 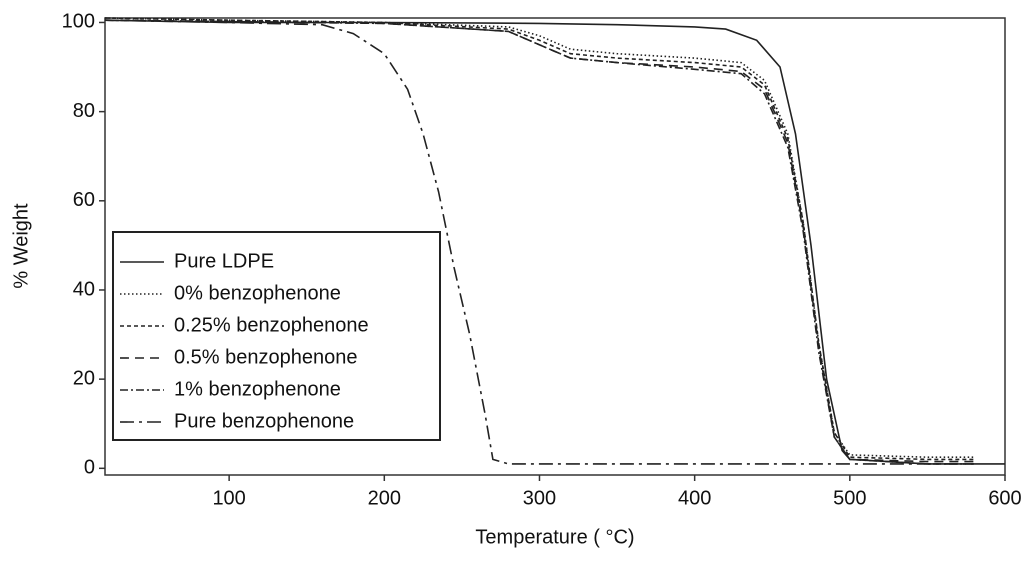 What do you see at coordinates (89, 468) in the screenshot?
I see `y-tick-label: 0` at bounding box center [89, 468].